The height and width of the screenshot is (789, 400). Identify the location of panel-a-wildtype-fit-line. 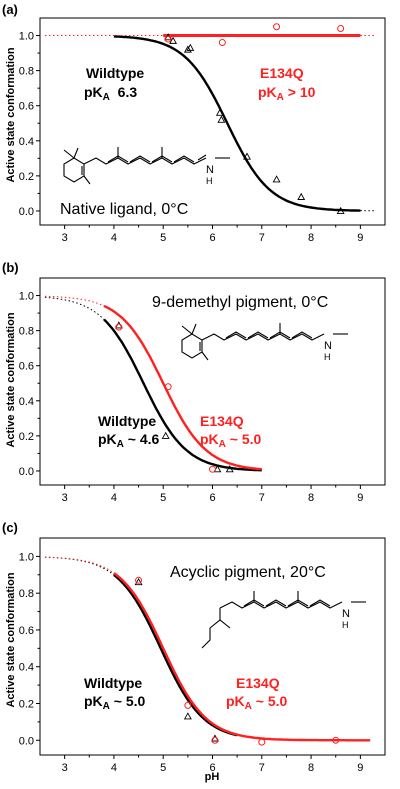
(237, 123).